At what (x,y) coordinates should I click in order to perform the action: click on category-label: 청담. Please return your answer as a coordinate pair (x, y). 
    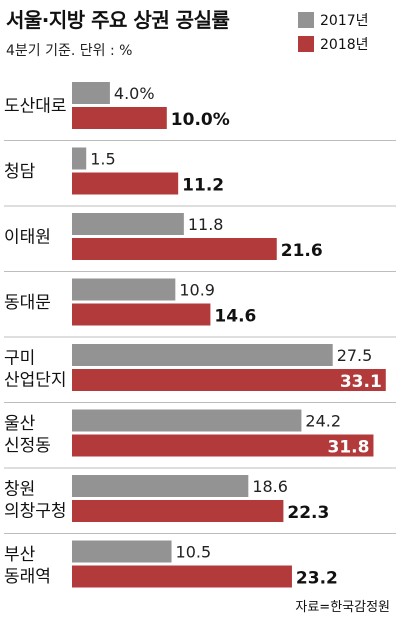
    Looking at the image, I should click on (20, 172).